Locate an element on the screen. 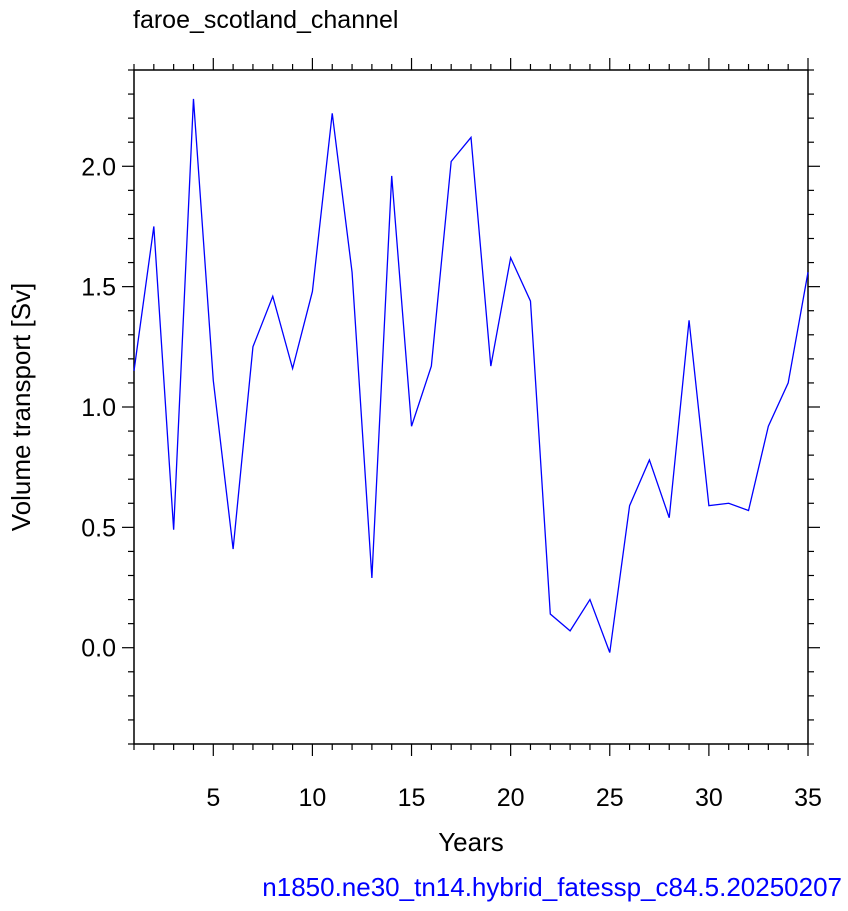 This screenshot has height=911, width=848. x-tick-label: 25 is located at coordinates (610, 798).